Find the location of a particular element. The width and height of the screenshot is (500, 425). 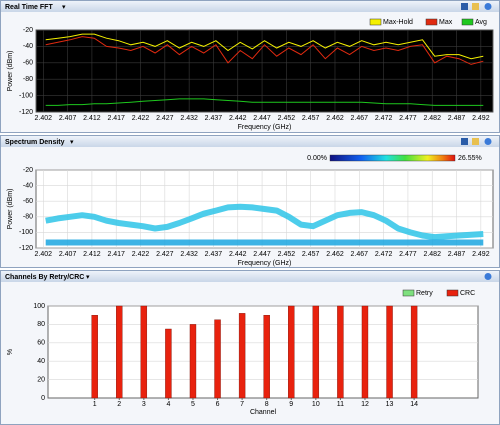

x-tick-label: 2.447 is located at coordinates (262, 118).